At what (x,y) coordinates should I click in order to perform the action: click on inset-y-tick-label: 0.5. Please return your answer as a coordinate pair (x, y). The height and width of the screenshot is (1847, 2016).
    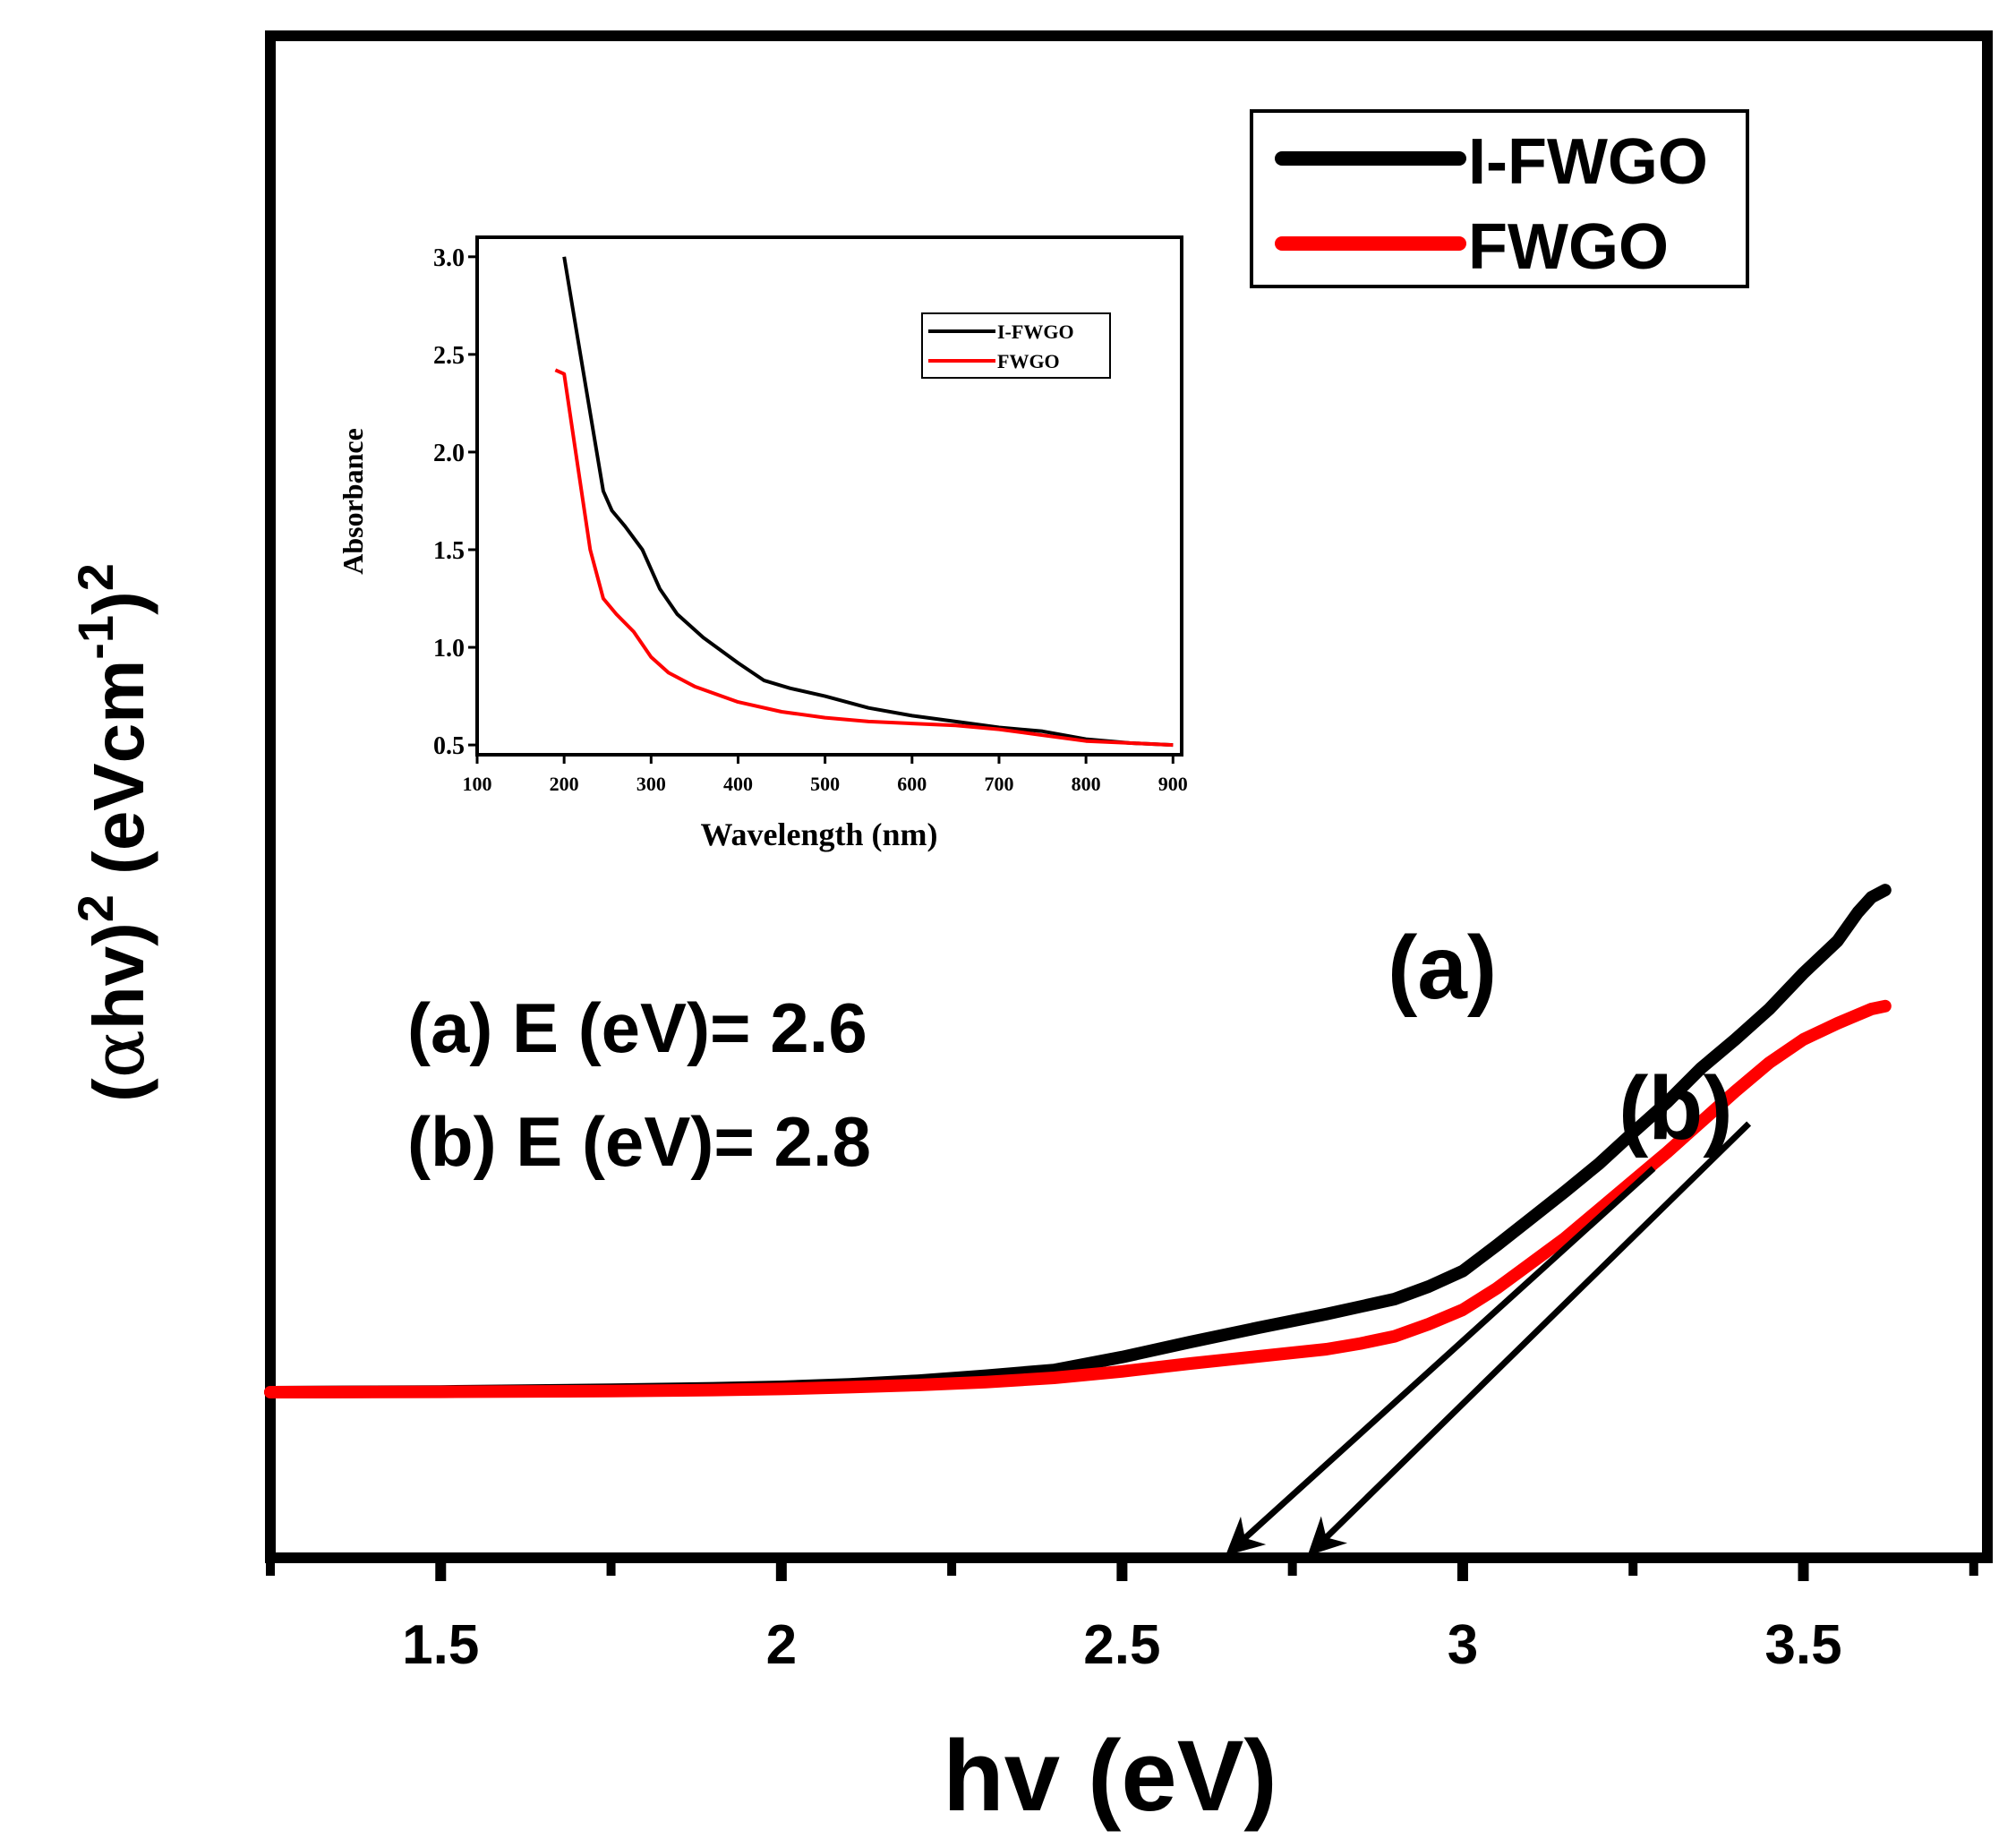
    Looking at the image, I should click on (449, 746).